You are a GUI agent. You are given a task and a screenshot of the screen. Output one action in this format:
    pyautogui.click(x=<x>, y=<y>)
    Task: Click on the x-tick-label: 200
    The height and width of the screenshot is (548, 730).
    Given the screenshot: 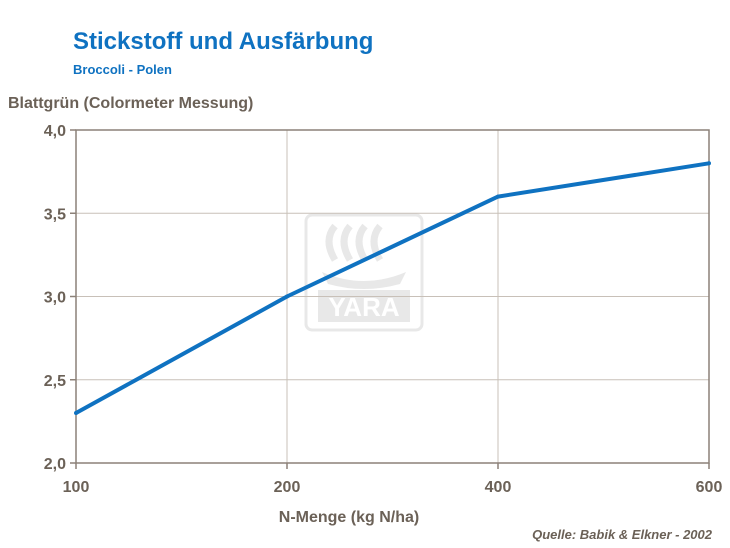 What is the action you would take?
    pyautogui.click(x=287, y=487)
    